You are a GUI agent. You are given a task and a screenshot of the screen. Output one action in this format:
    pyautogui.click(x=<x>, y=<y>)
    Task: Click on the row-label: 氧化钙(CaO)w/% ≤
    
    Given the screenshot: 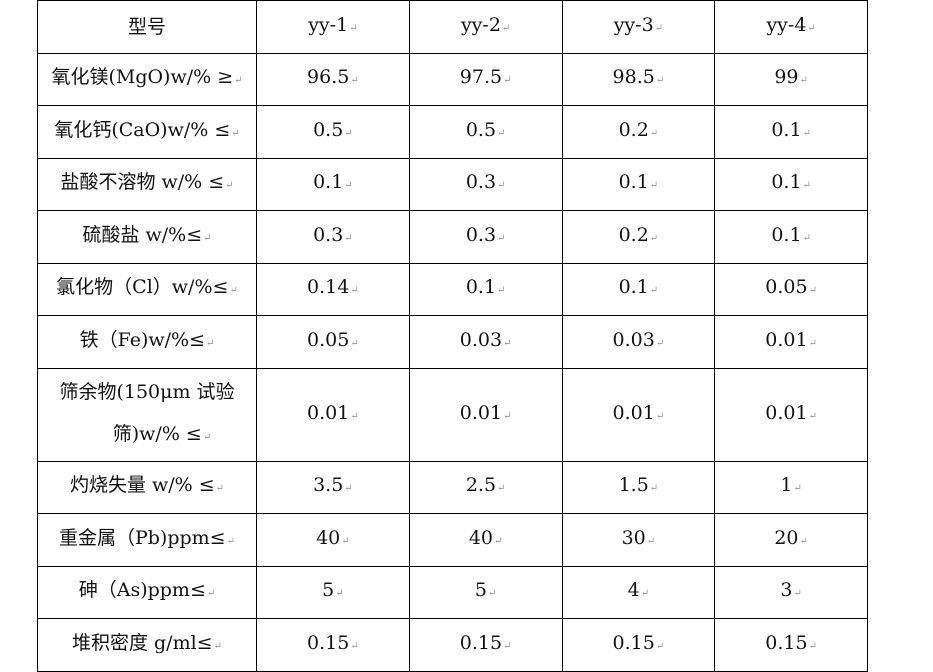 What is the action you would take?
    pyautogui.click(x=147, y=132)
    